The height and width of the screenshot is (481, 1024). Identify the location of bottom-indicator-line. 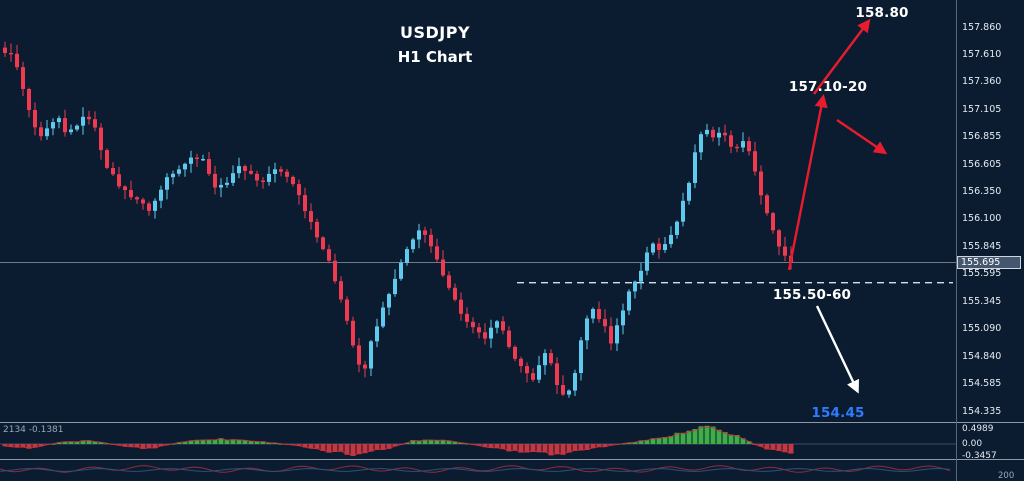
(475, 469).